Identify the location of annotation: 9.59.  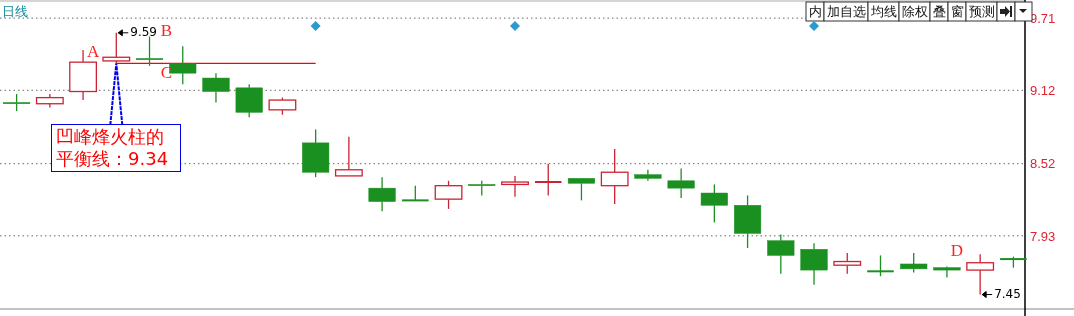
(144, 32).